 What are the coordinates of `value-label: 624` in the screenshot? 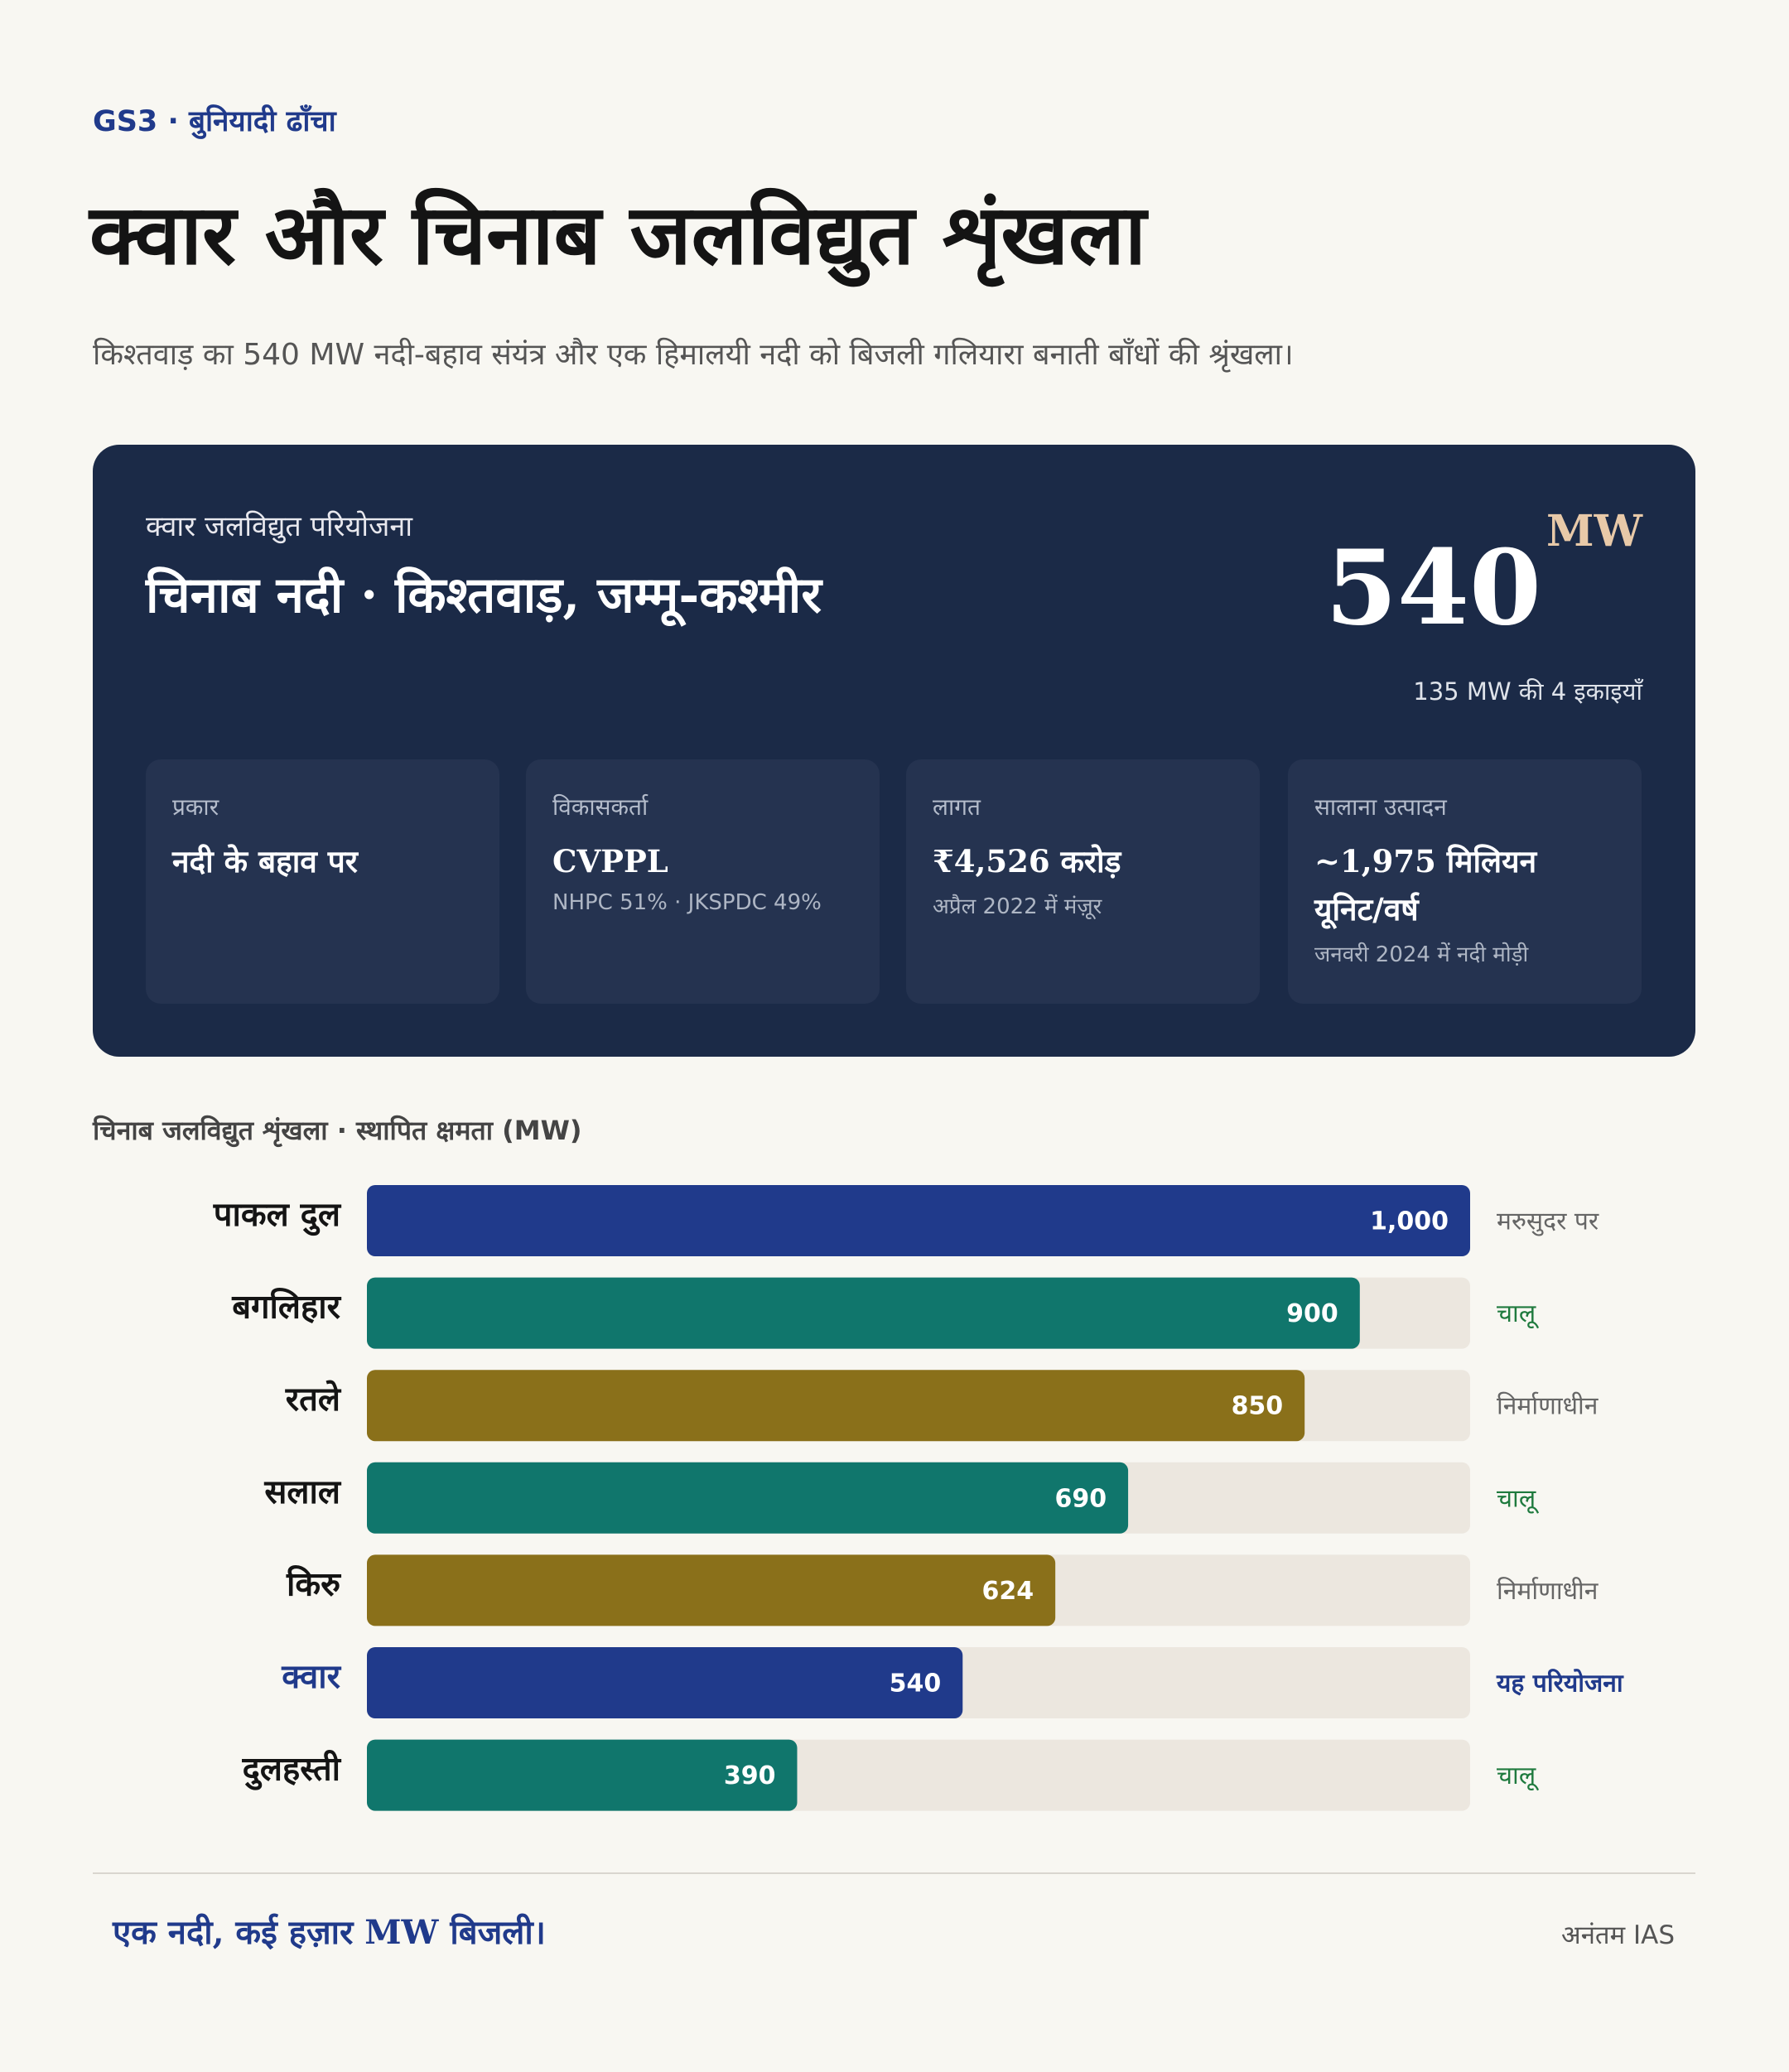 It's located at (1008, 1592).